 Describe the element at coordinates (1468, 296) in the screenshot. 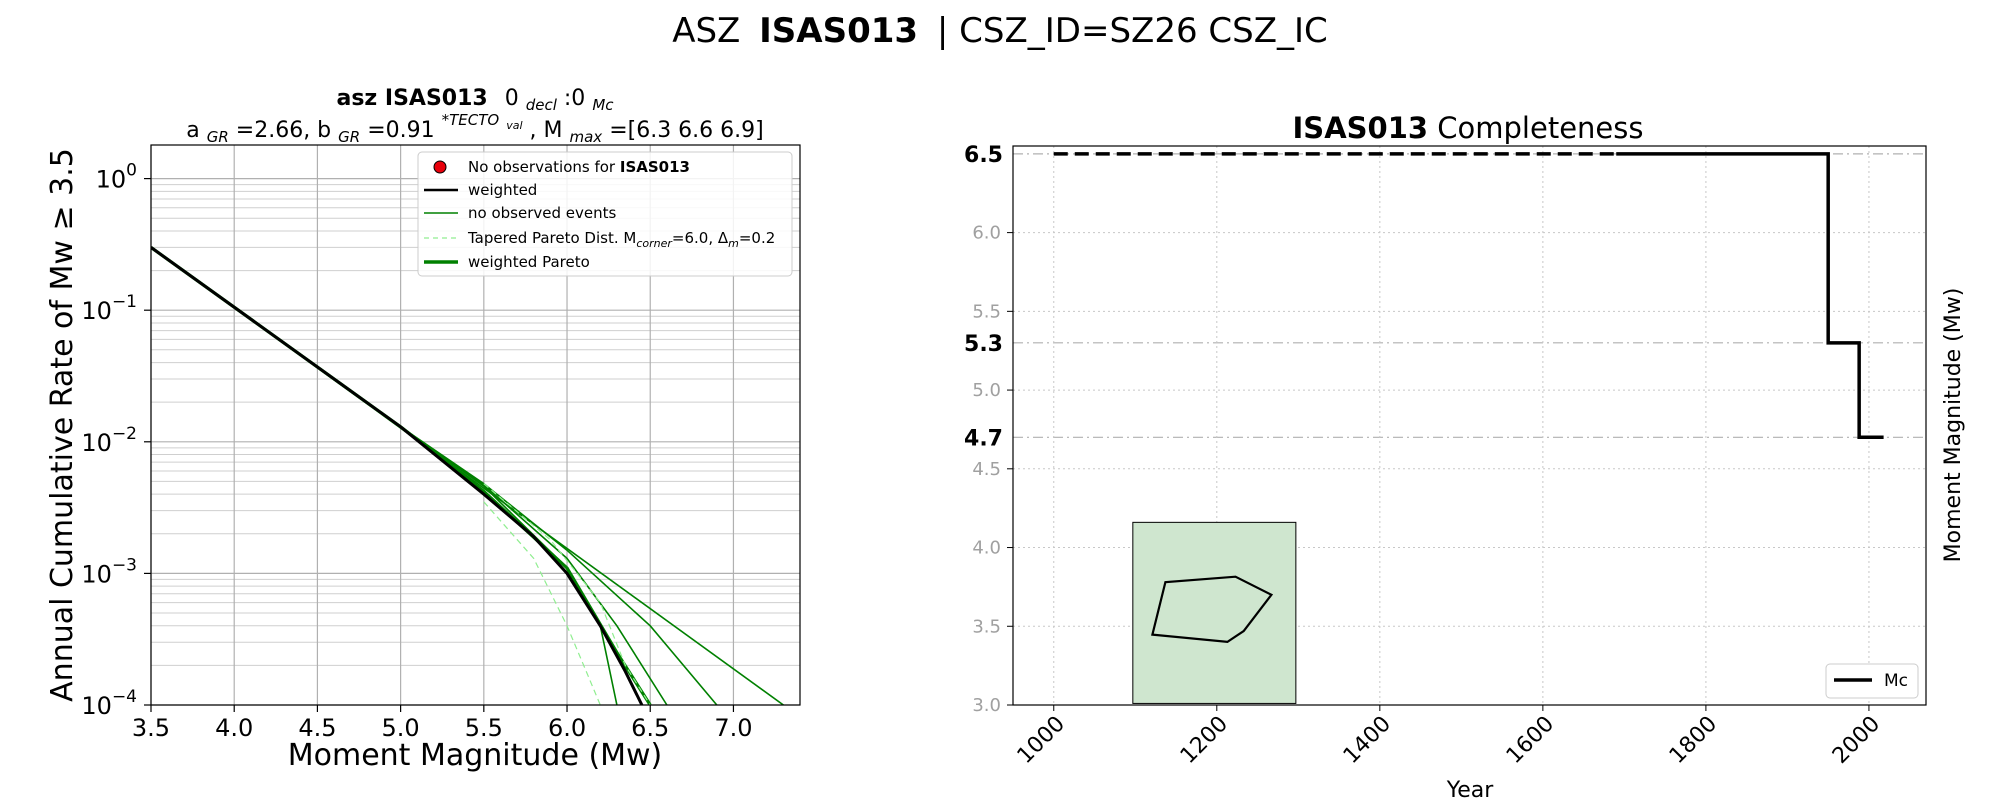

I see `completeness-series` at that location.